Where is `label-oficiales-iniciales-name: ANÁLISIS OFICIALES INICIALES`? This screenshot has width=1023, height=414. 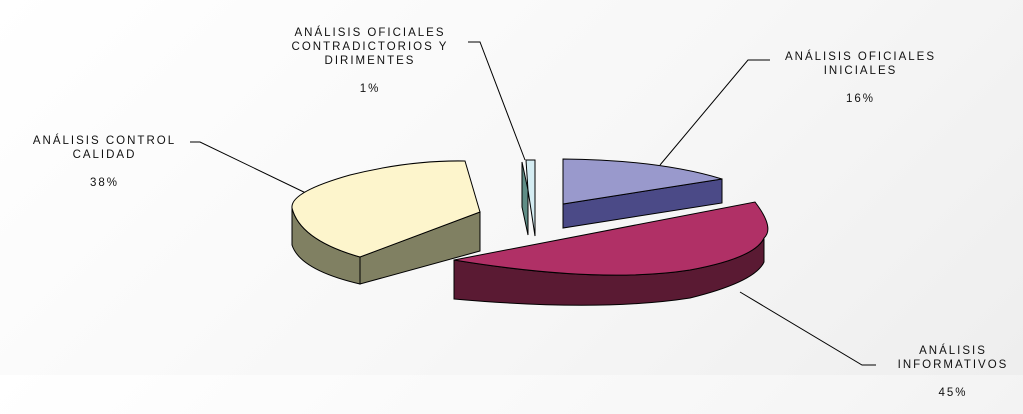 label-oficiales-iniciales-name: ANÁLISIS OFICIALES INICIALES is located at coordinates (860, 64).